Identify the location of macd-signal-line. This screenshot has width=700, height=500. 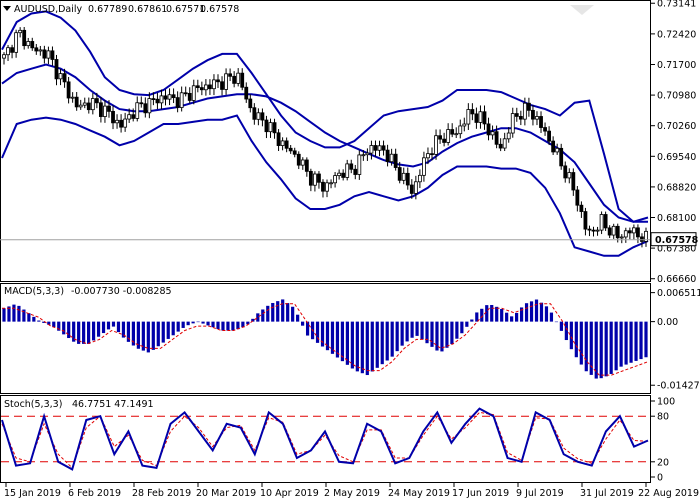
(325, 339).